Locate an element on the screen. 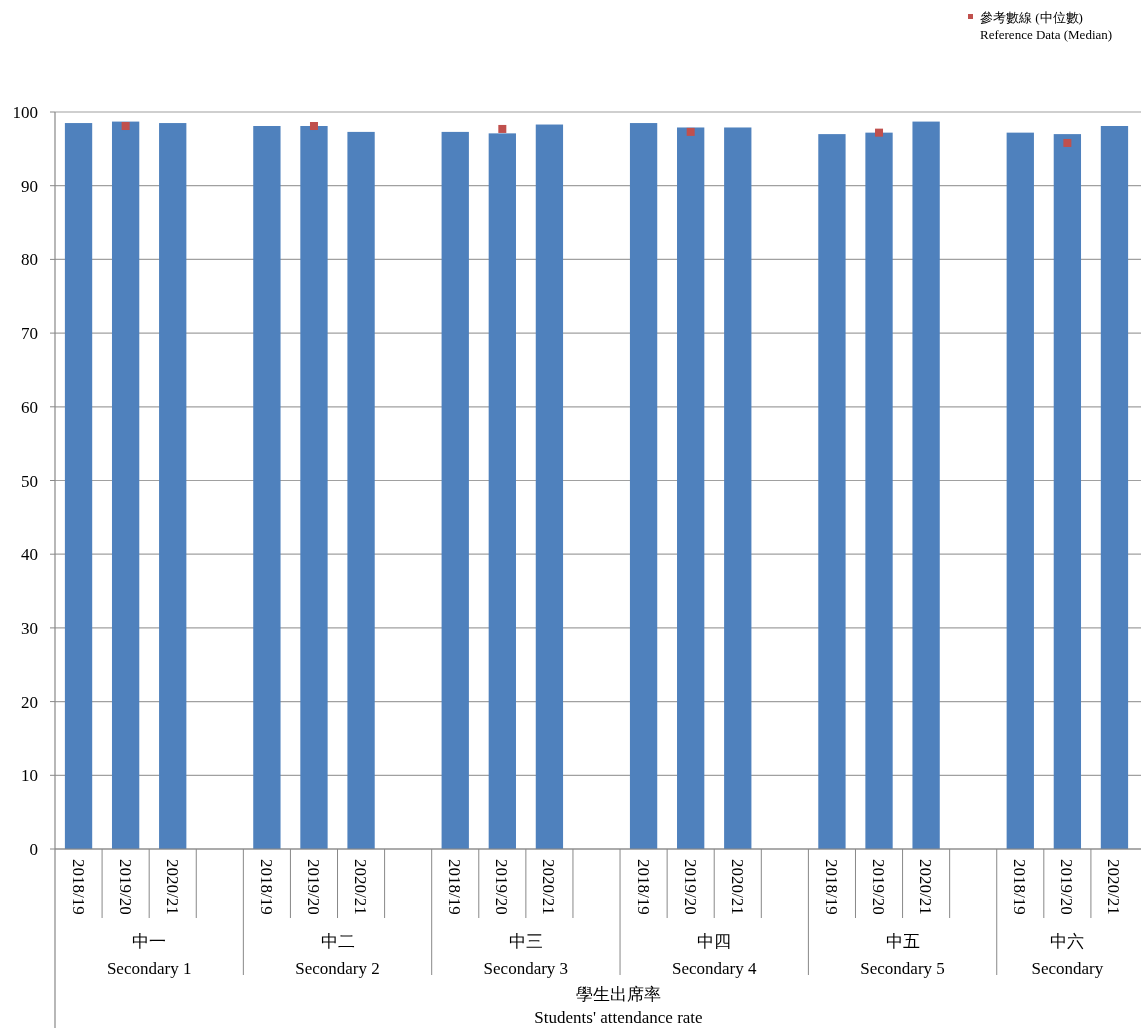 This screenshot has width=1141, height=1028. text: 中五 Secondary 5 is located at coordinates (902, 955).